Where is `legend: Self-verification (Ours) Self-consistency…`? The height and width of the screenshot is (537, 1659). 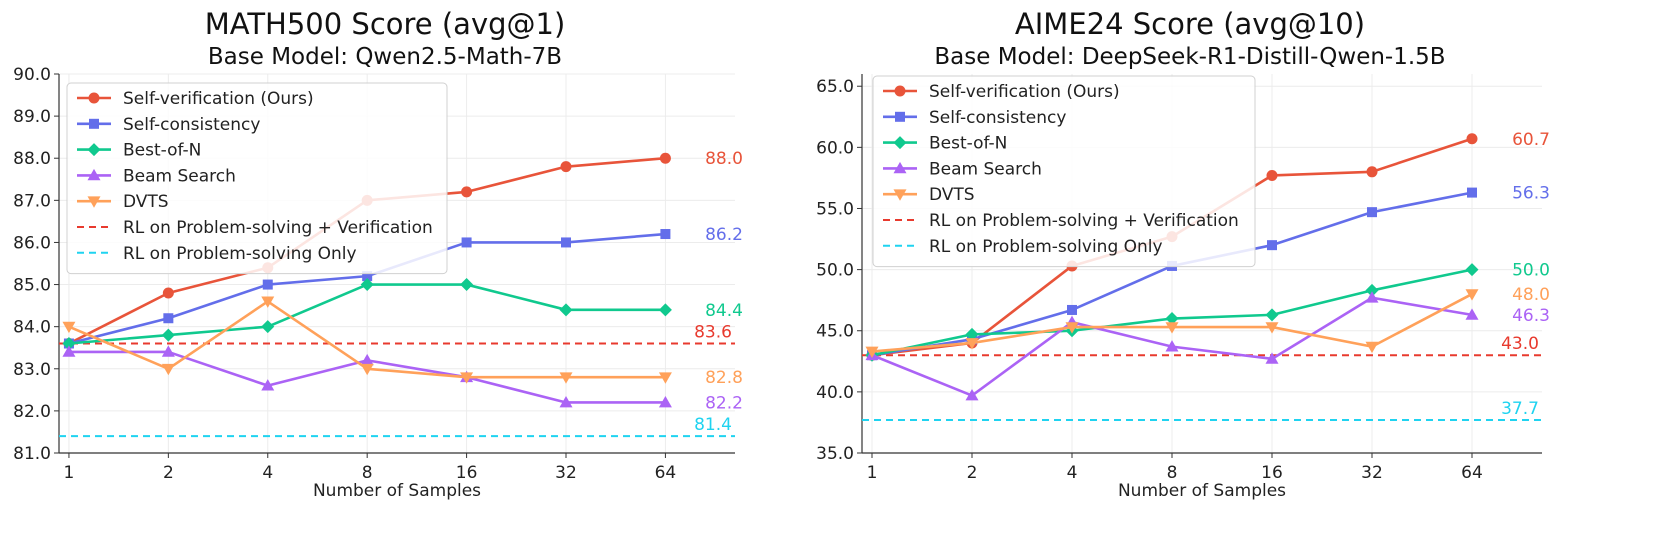 legend: Self-verification (Ours) Self-consistency… is located at coordinates (1064, 171).